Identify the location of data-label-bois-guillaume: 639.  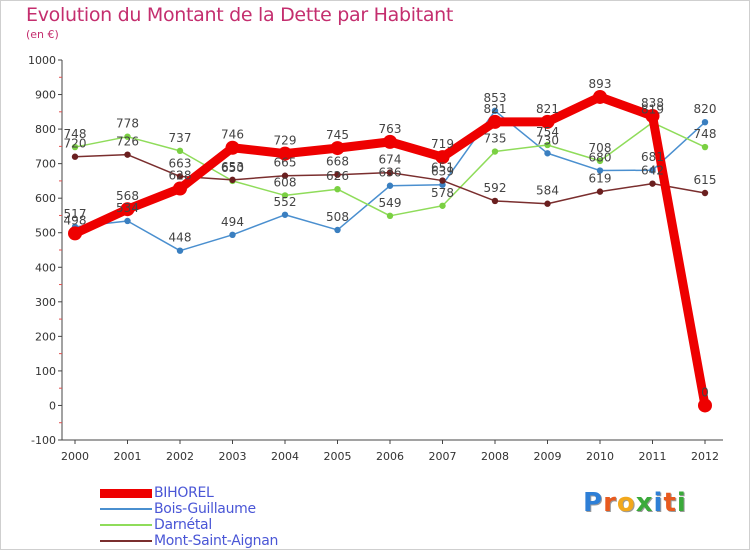
(442, 172).